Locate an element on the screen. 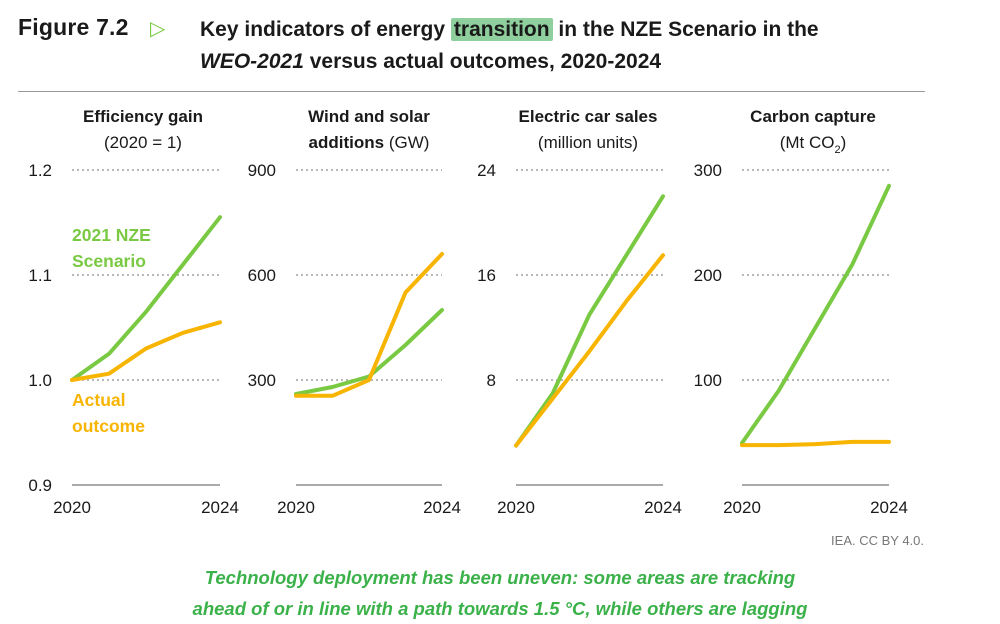 The height and width of the screenshot is (624, 1000). y-tick-label: 1.1 is located at coordinates (40, 275).